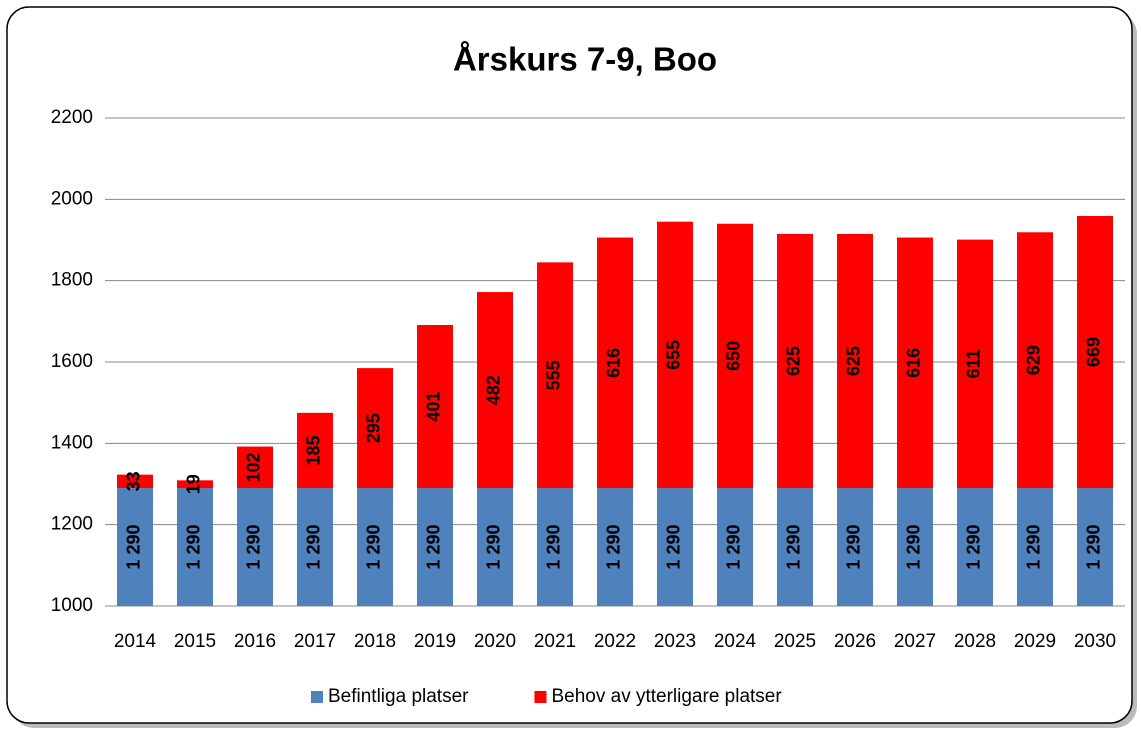 The image size is (1141, 731). I want to click on data-label: 33, so click(134, 481).